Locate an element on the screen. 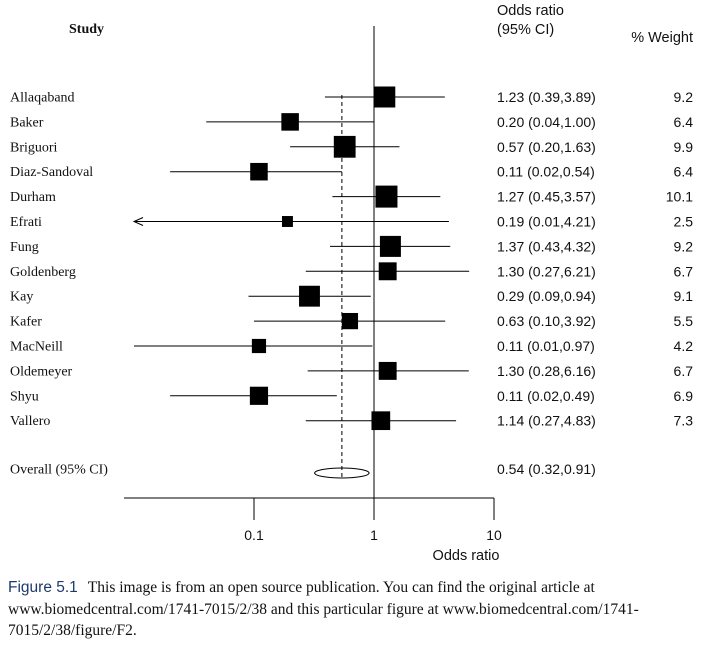 This screenshot has height=647, width=710. study-name-durham: Durham is located at coordinates (33, 197).